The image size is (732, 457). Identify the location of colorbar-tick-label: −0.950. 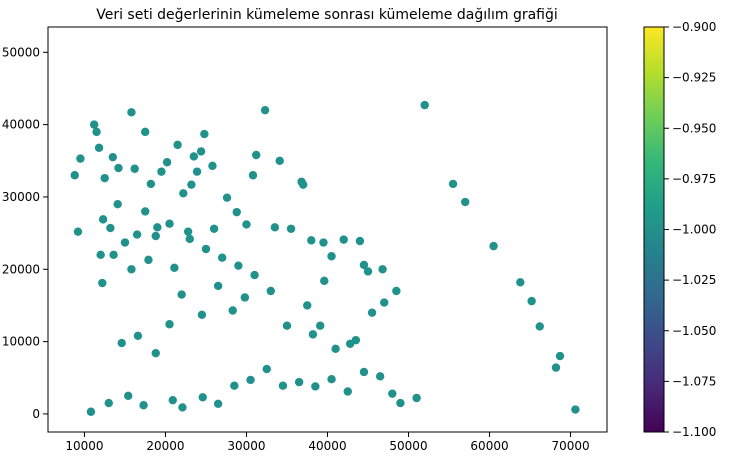
(694, 128).